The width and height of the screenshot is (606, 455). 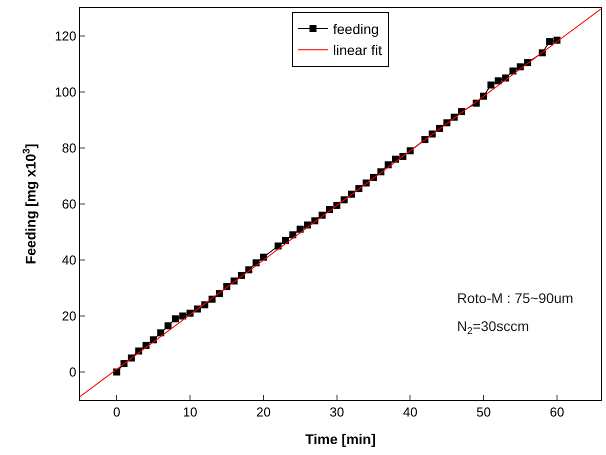 I want to click on legend-label: feeding, so click(x=356, y=28).